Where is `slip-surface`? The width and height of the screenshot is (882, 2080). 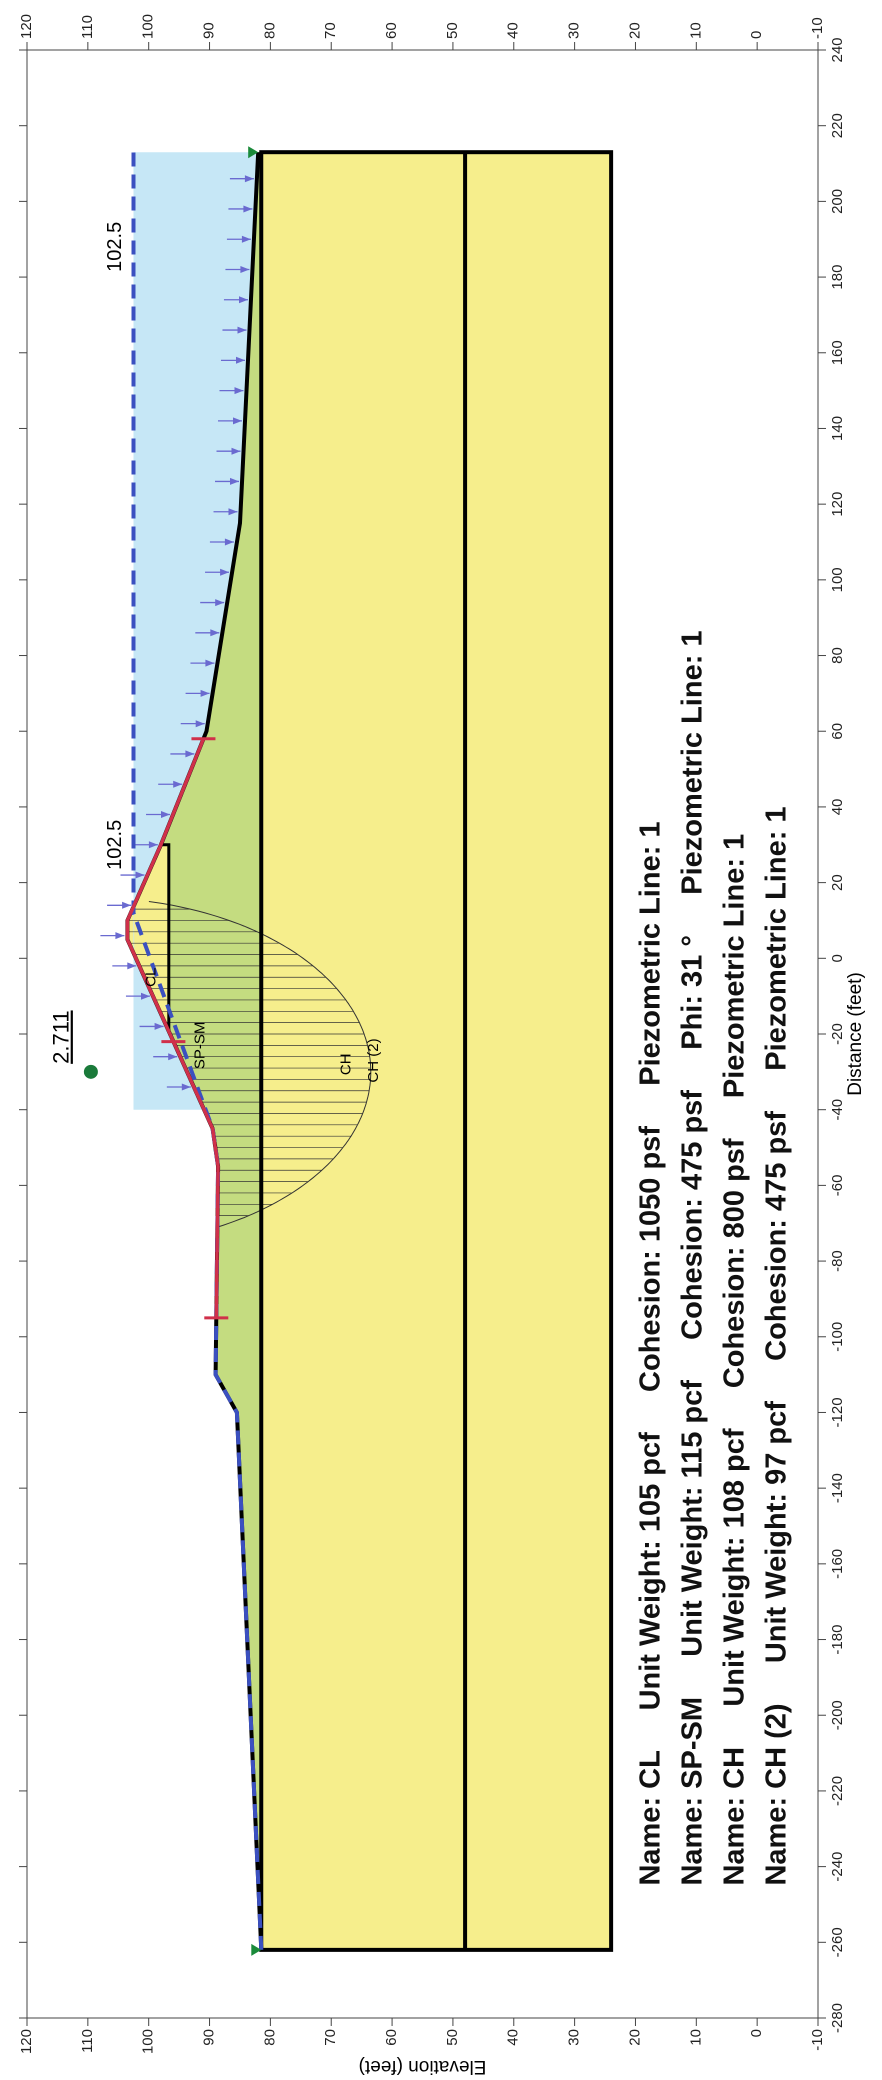 slip-surface is located at coordinates (260, 1064).